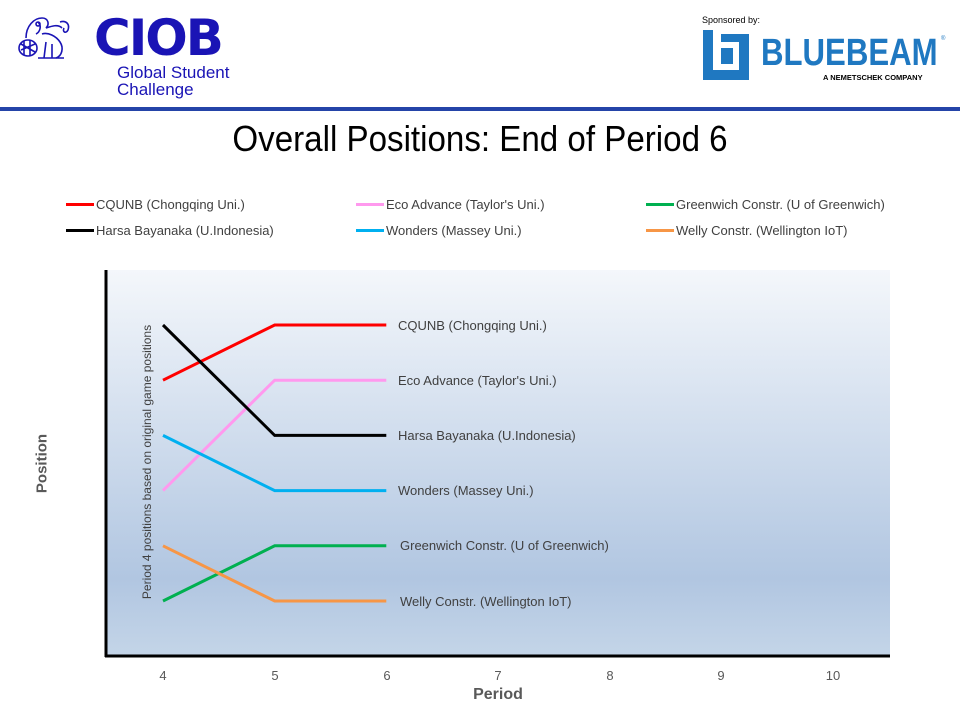 The height and width of the screenshot is (720, 960). Describe the element at coordinates (466, 490) in the screenshot. I see `series-end-label: Wonders (Massey Uni.)` at that location.